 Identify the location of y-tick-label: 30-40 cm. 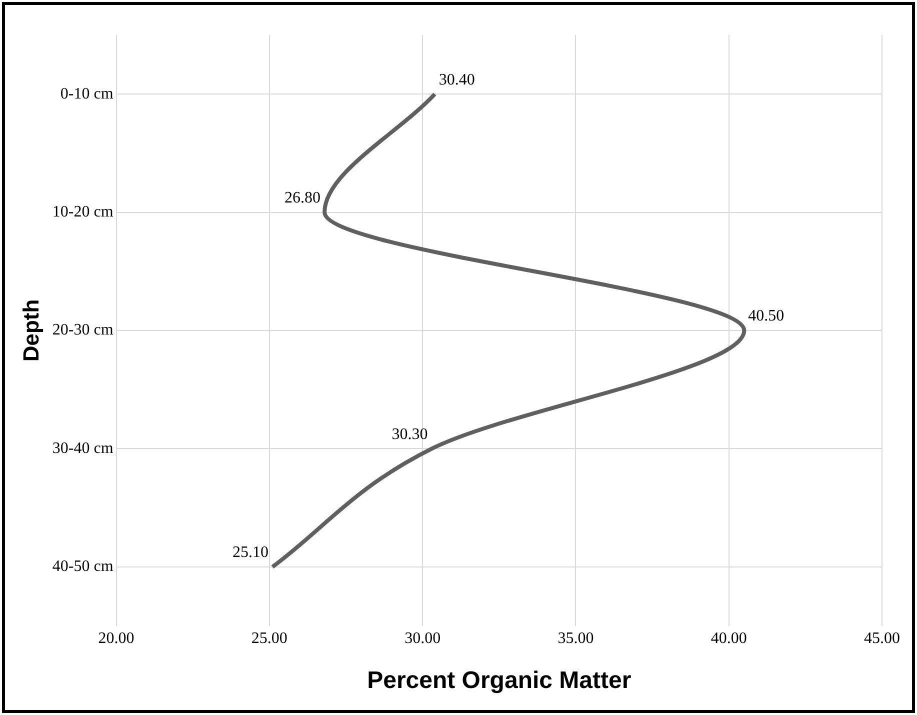
(83, 448).